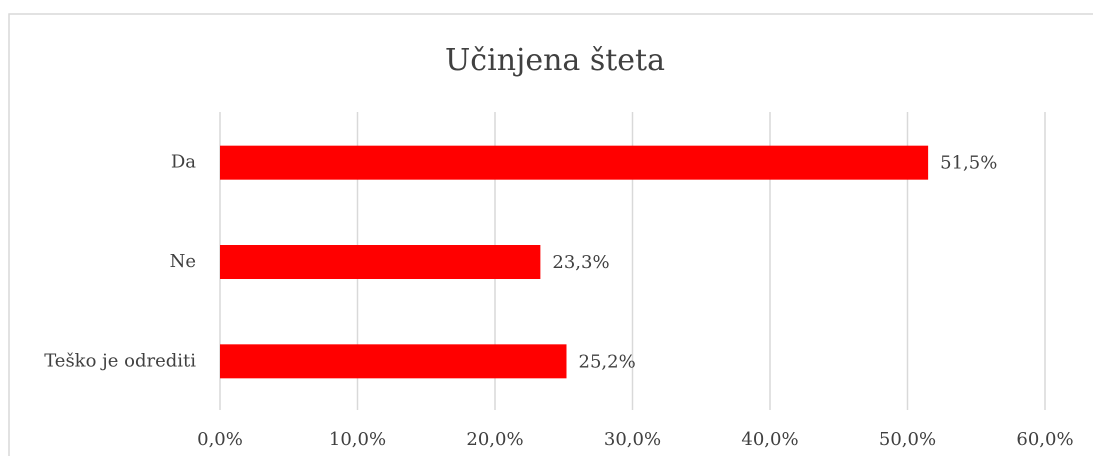 The image size is (1093, 456). I want to click on x-tick-label: 60,0%, so click(1044, 439).